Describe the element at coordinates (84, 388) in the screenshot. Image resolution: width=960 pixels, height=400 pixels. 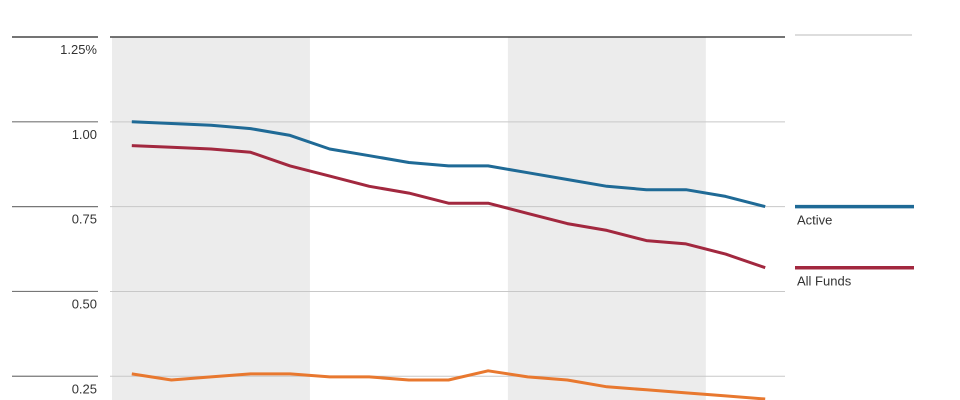
I see `y-tick-label: 0.25` at that location.